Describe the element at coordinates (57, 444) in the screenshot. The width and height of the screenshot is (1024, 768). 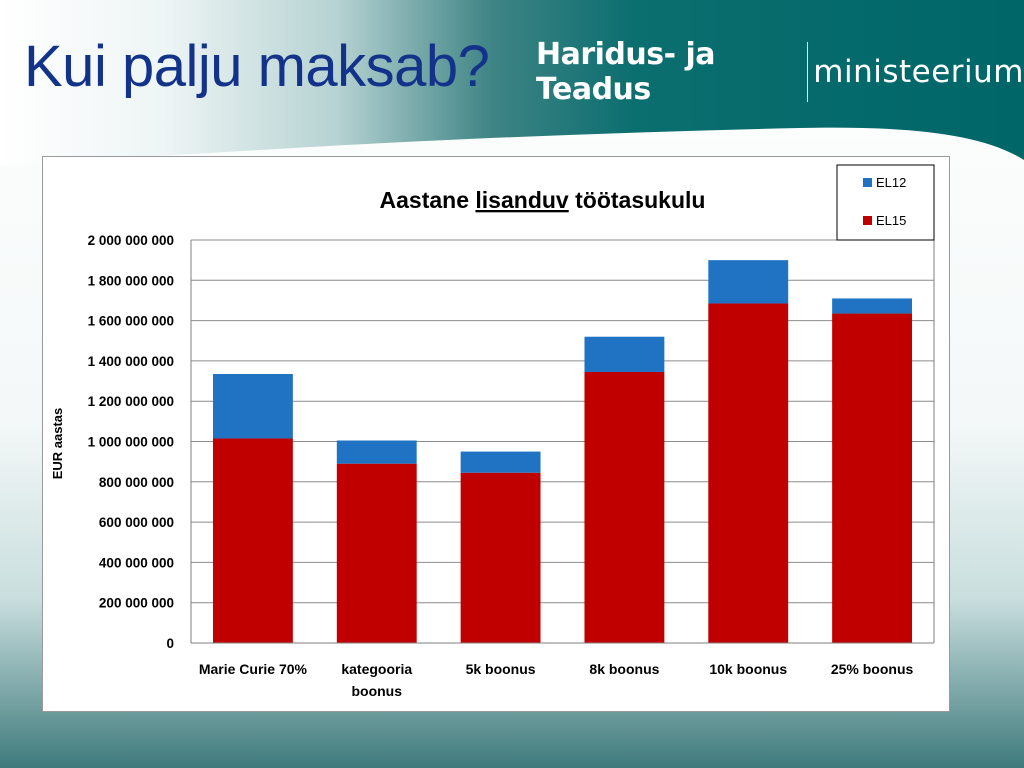
I see `y-axis-title: EUR aastas` at that location.